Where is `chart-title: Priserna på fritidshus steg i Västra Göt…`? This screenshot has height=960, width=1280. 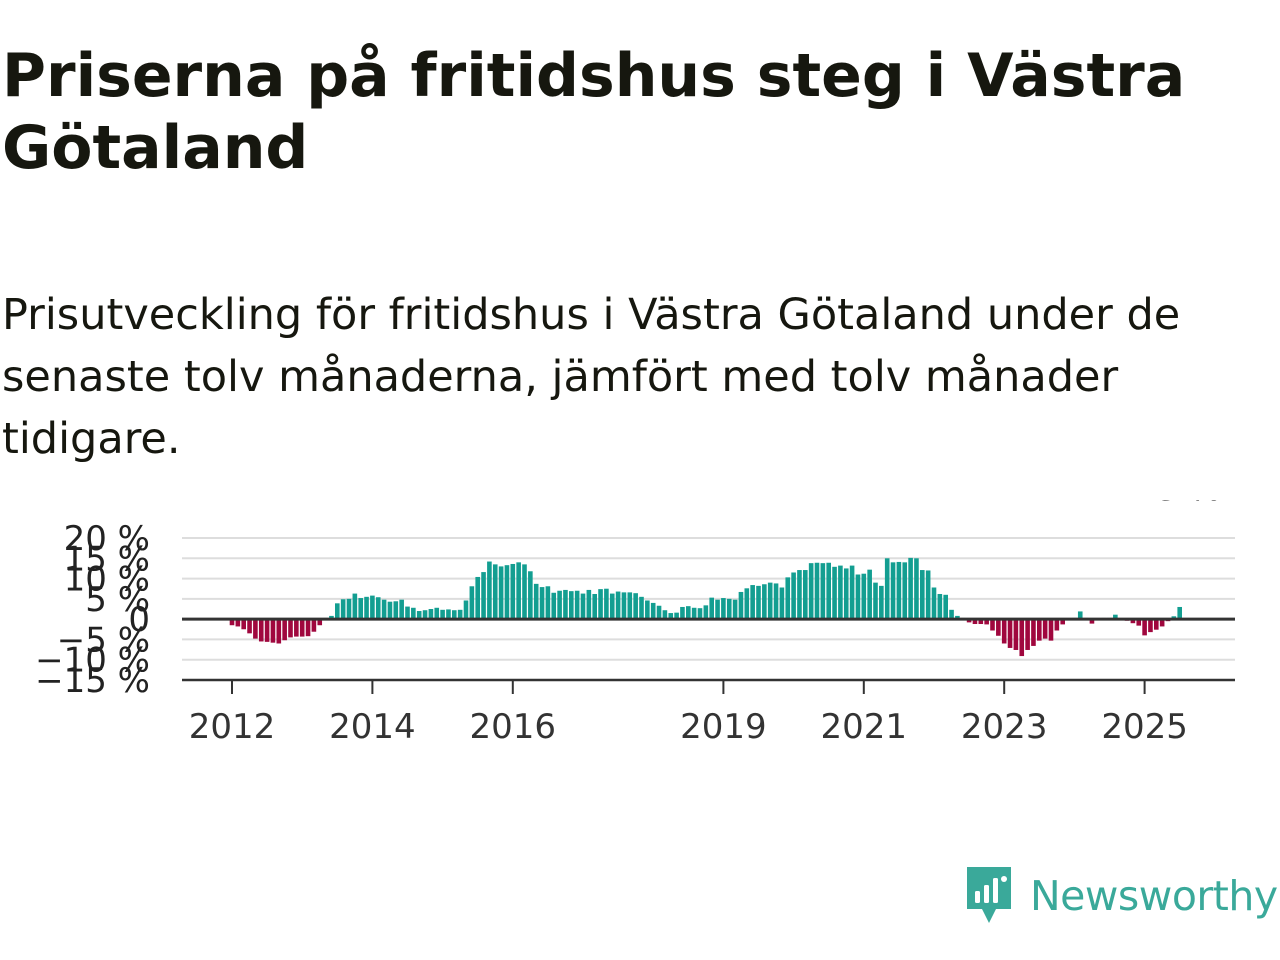
chart-title: Priserna på fritidshus steg i Västra Göt… is located at coordinates (594, 112).